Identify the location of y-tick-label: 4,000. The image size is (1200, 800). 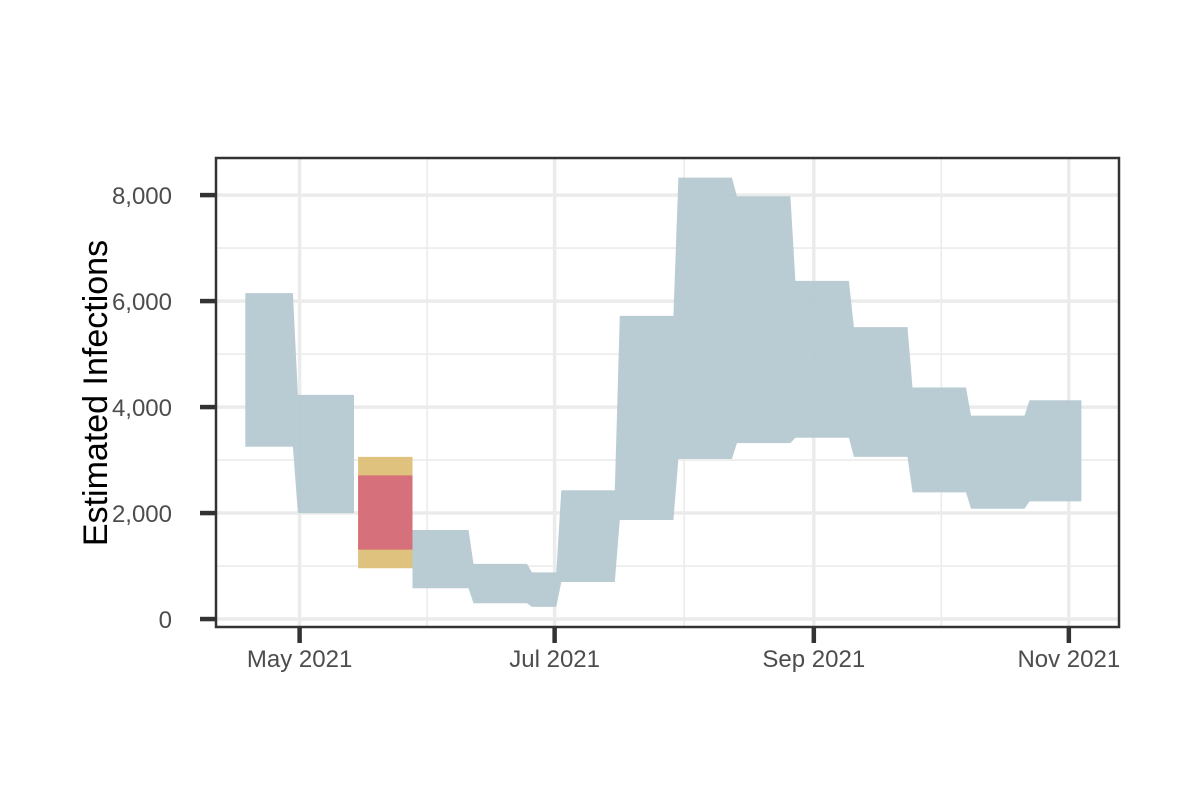
(142, 408).